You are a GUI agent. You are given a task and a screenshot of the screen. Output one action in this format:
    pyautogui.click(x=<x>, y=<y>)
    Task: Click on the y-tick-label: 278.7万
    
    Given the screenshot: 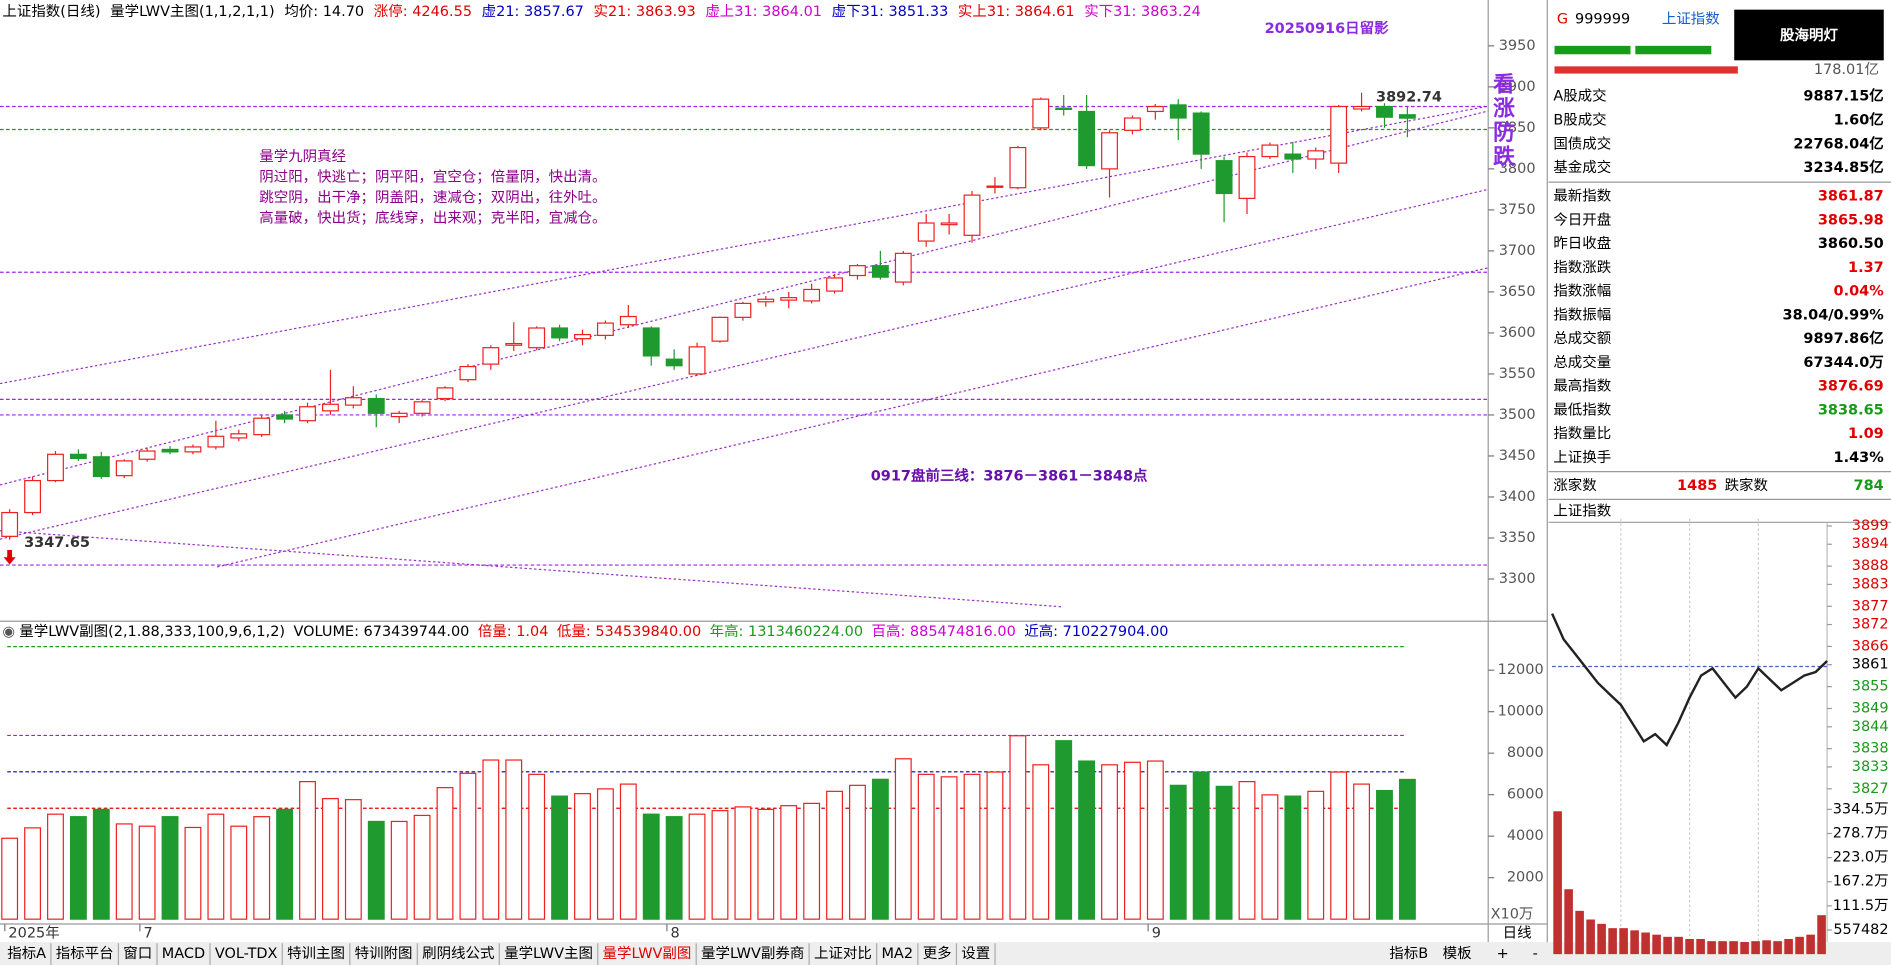 What is the action you would take?
    pyautogui.click(x=1861, y=833)
    